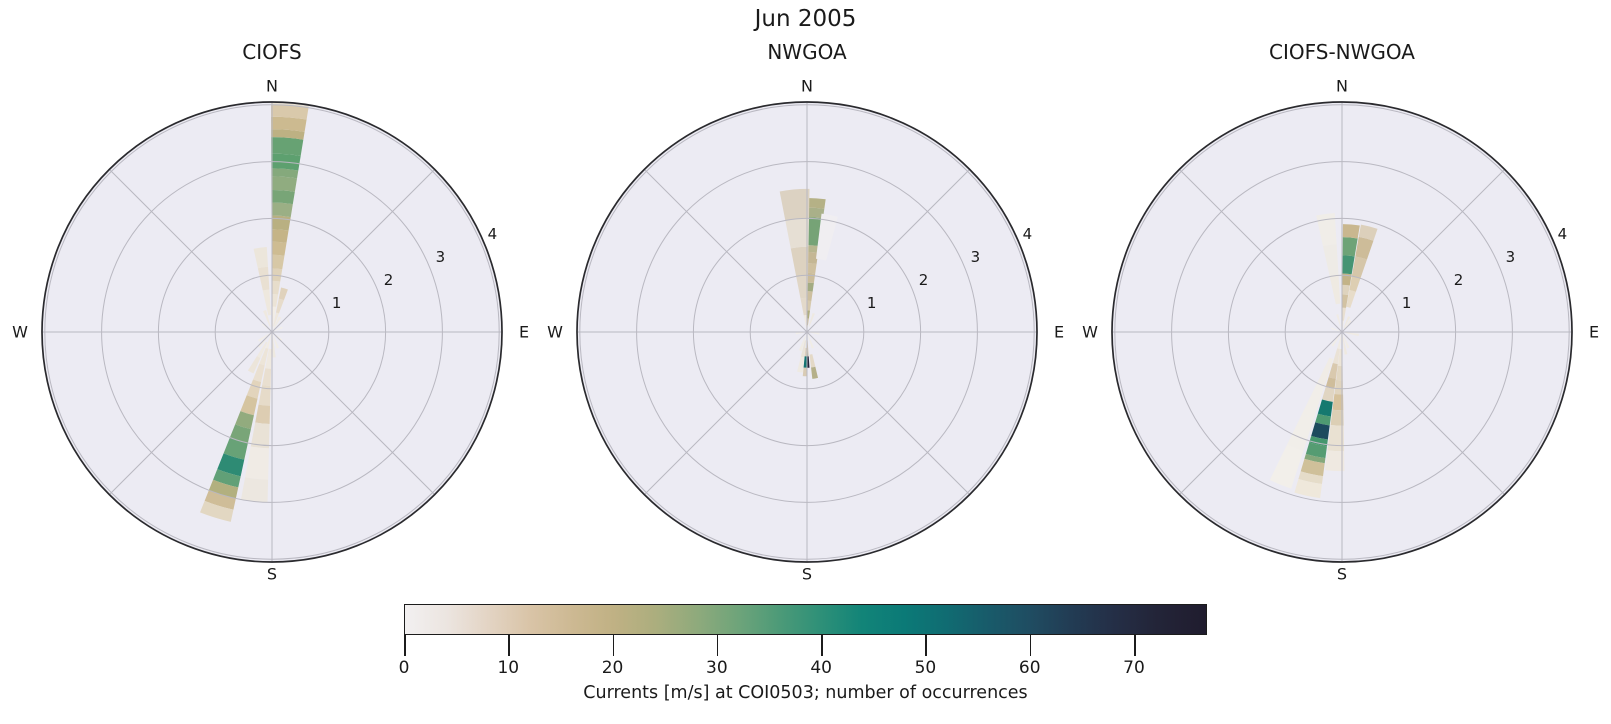  I want to click on colorbar-tick-label: 0, so click(404, 668).